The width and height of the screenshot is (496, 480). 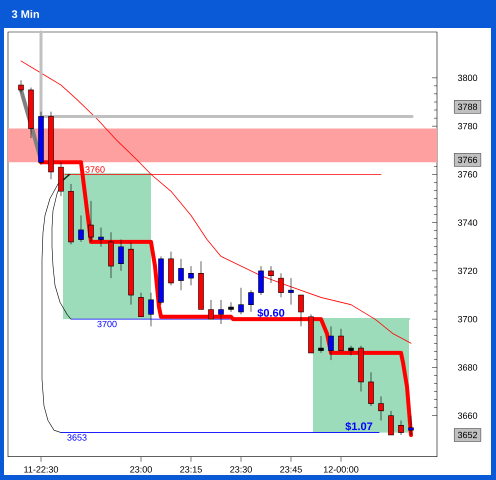 What do you see at coordinates (468, 367) in the screenshot?
I see `y-tick-label: 3680` at bounding box center [468, 367].